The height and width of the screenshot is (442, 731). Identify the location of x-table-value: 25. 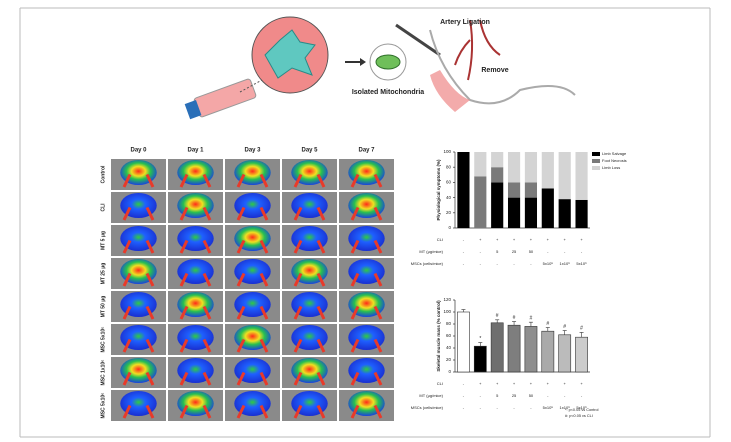
(514, 251).